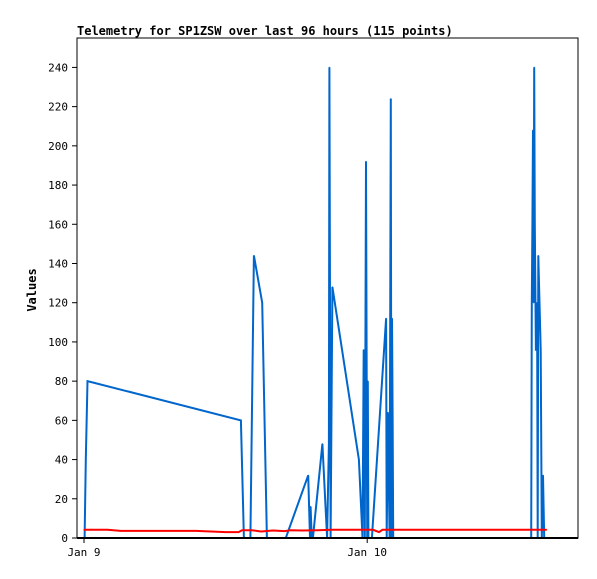 The width and height of the screenshot is (597, 579). What do you see at coordinates (58, 67) in the screenshot?
I see `y-tick-label: 240` at bounding box center [58, 67].